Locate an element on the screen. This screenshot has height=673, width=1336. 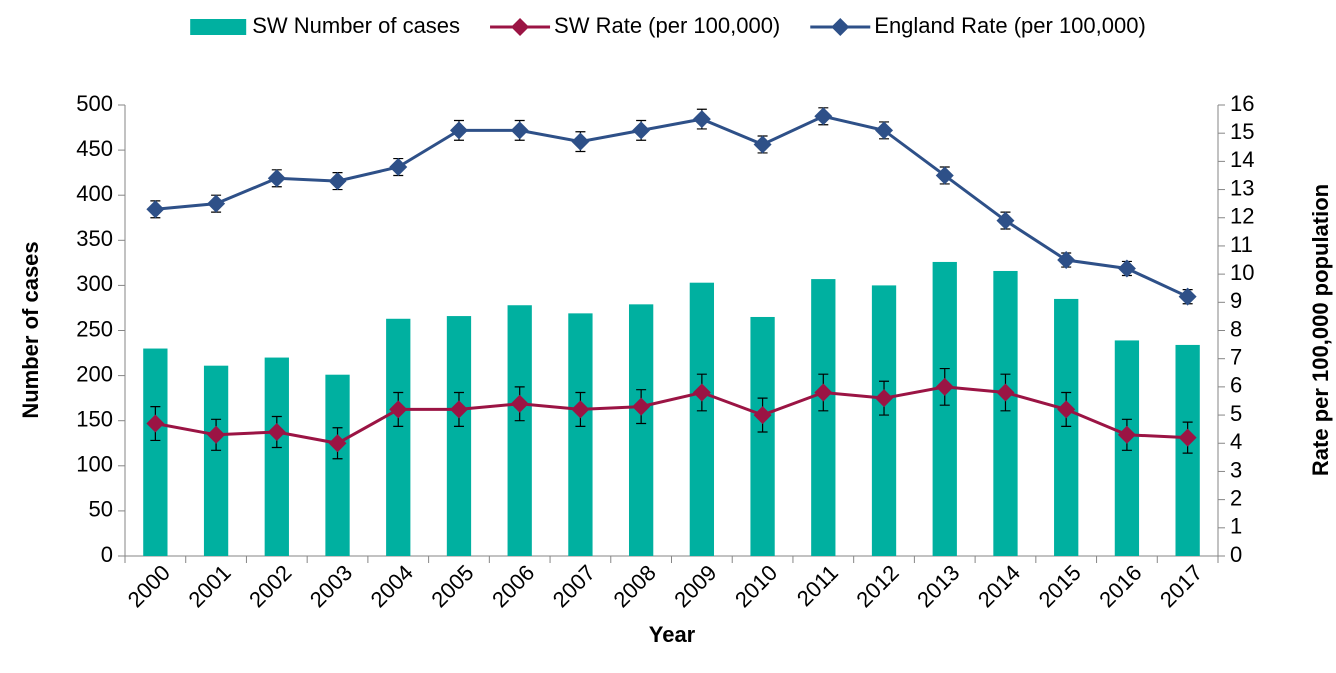
x-tick-label: 2009 is located at coordinates (695, 586).